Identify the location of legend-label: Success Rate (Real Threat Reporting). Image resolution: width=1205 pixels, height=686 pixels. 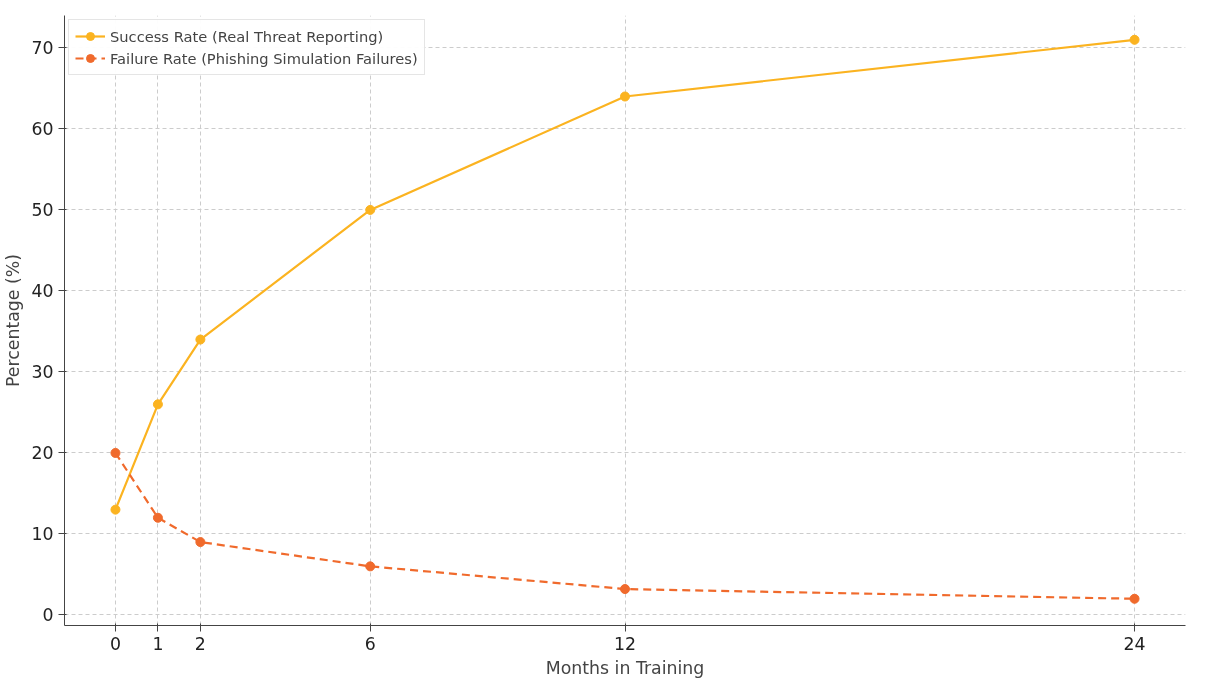
(247, 36).